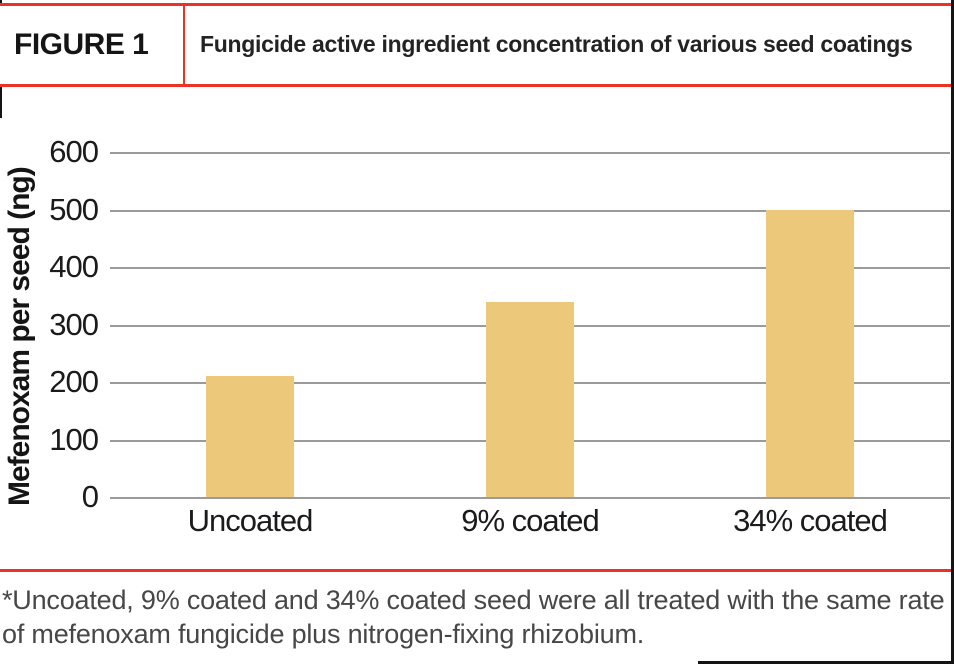 This screenshot has width=954, height=664. Describe the element at coordinates (90, 496) in the screenshot. I see `y-tick-label: 0` at that location.